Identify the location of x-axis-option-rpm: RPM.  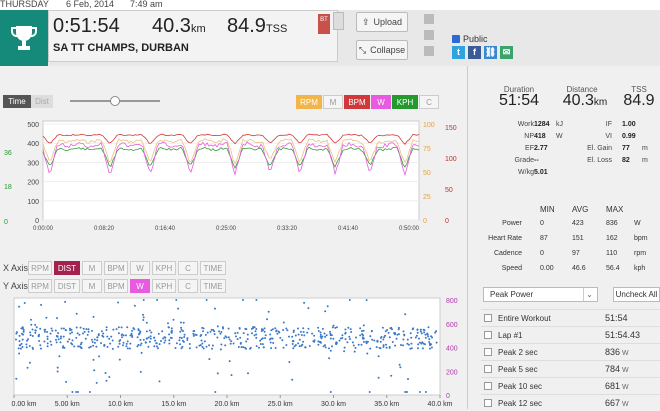
(40, 268).